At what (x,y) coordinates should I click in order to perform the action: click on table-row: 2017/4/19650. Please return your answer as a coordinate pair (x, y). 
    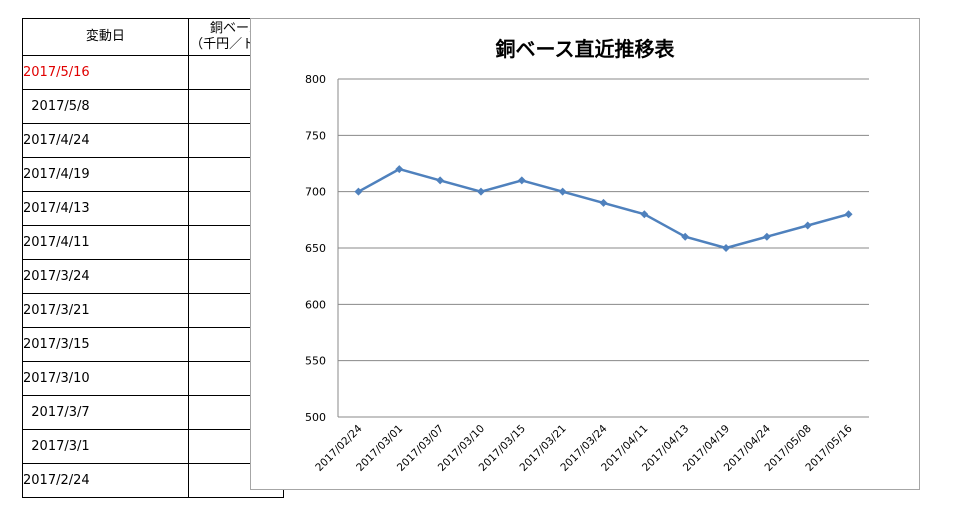
    Looking at the image, I should click on (153, 174).